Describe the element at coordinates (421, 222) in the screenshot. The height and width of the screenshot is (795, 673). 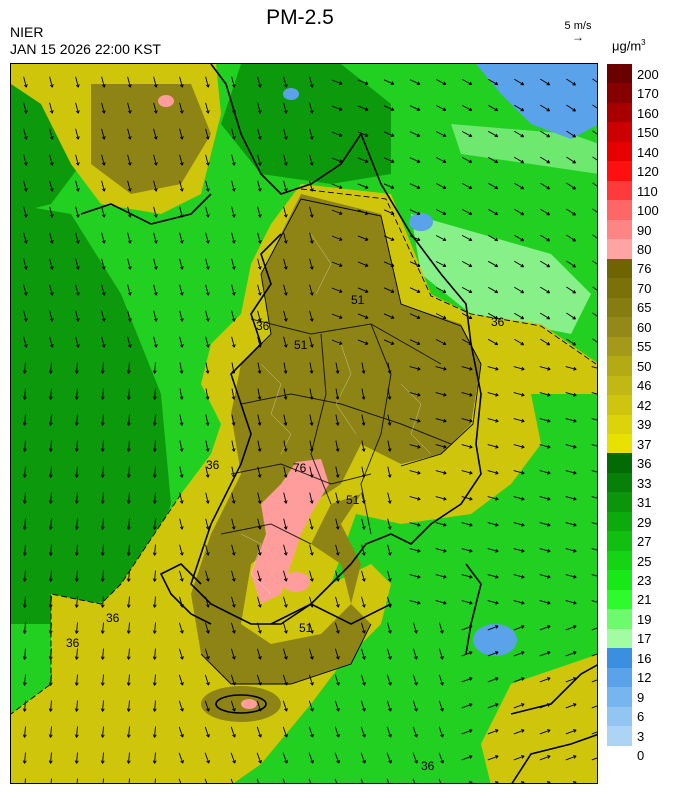
I see `blue-patch-coast` at that location.